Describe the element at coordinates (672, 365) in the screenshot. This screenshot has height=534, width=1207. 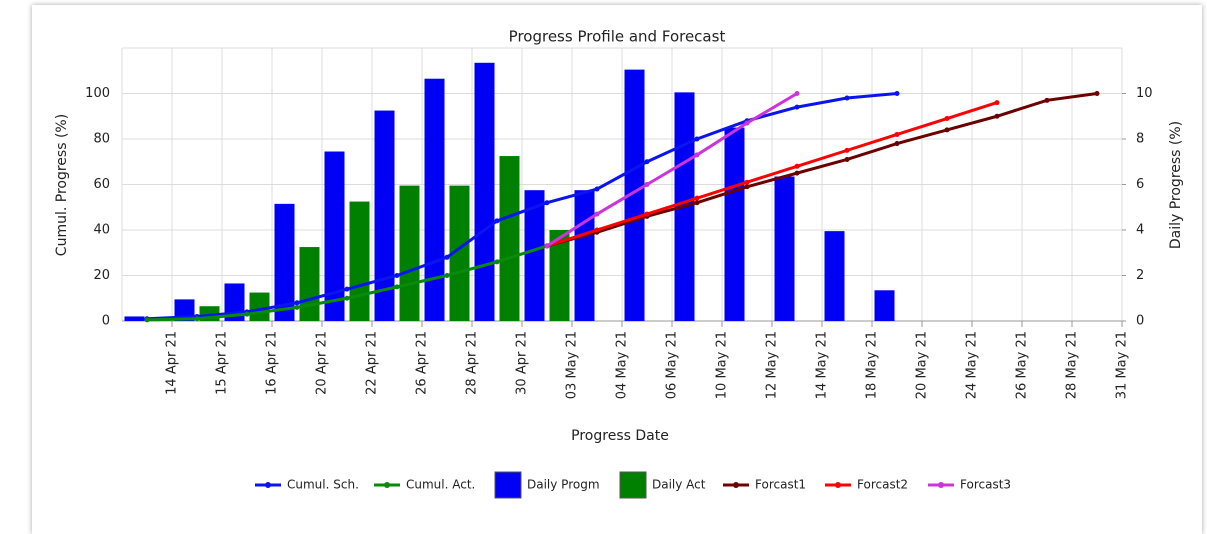
I see `x-tick-label: 06 May 21` at that location.